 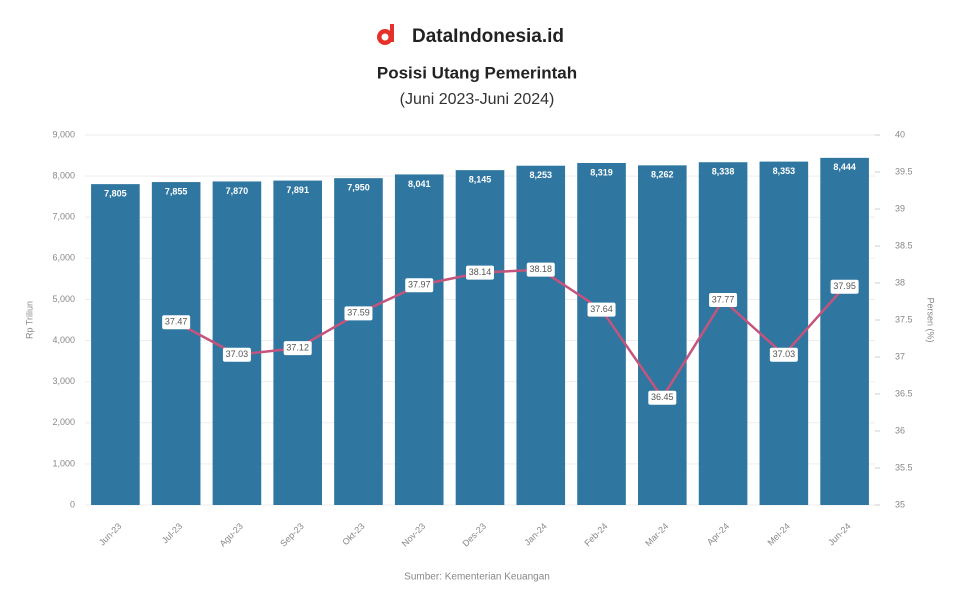 I want to click on x-tick-label: Okt-23, so click(x=353, y=534).